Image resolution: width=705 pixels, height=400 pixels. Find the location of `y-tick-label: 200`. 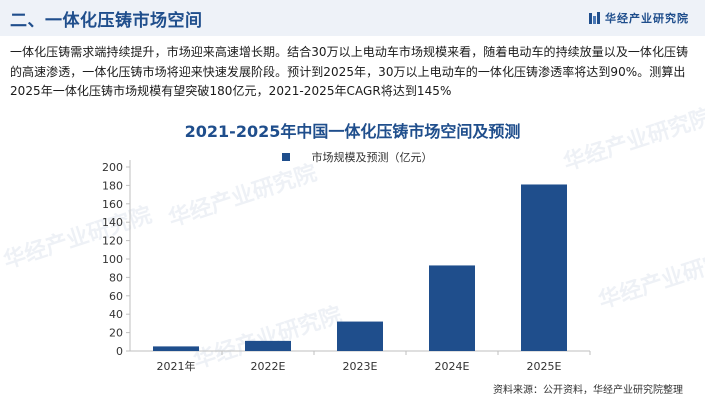

y-tick-label: 200 is located at coordinates (112, 167).